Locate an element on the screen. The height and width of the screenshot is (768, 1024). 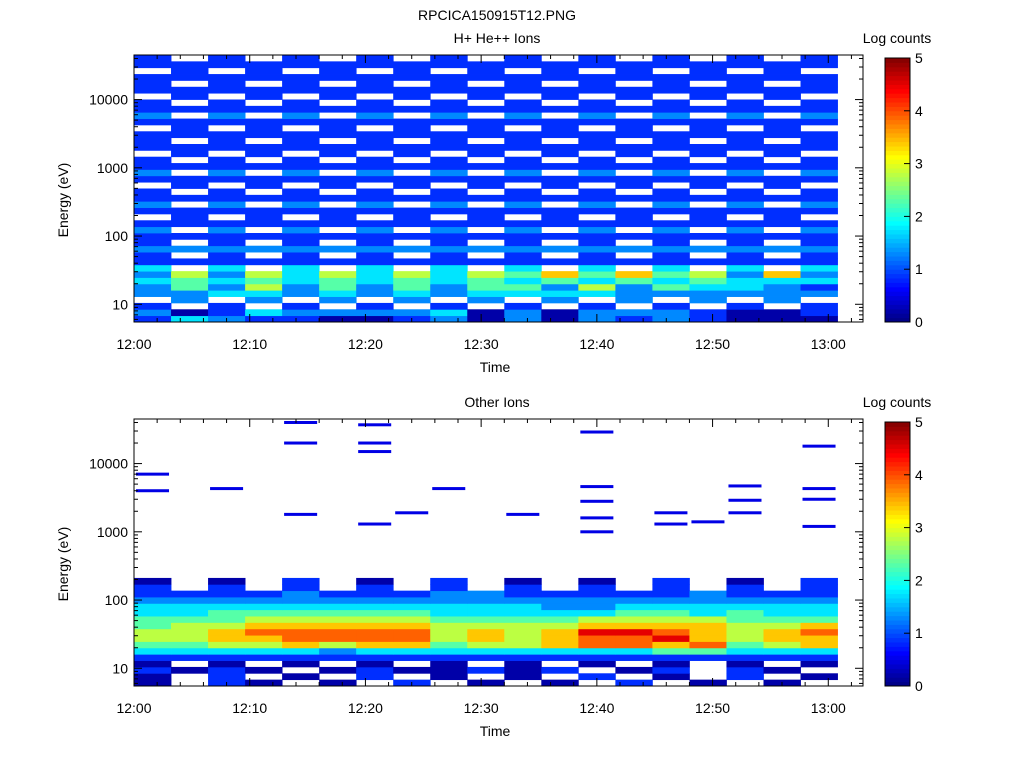
y-axis-label: Energy (eV) is located at coordinates (63, 200).